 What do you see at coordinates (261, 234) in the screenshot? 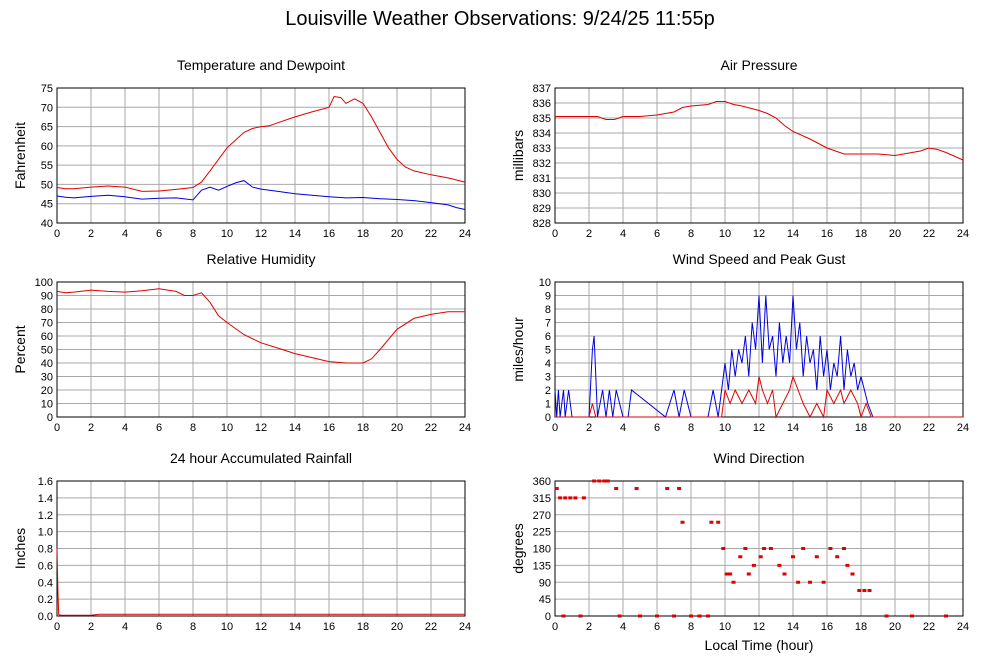
I see `x-tick-label: 12` at bounding box center [261, 234].